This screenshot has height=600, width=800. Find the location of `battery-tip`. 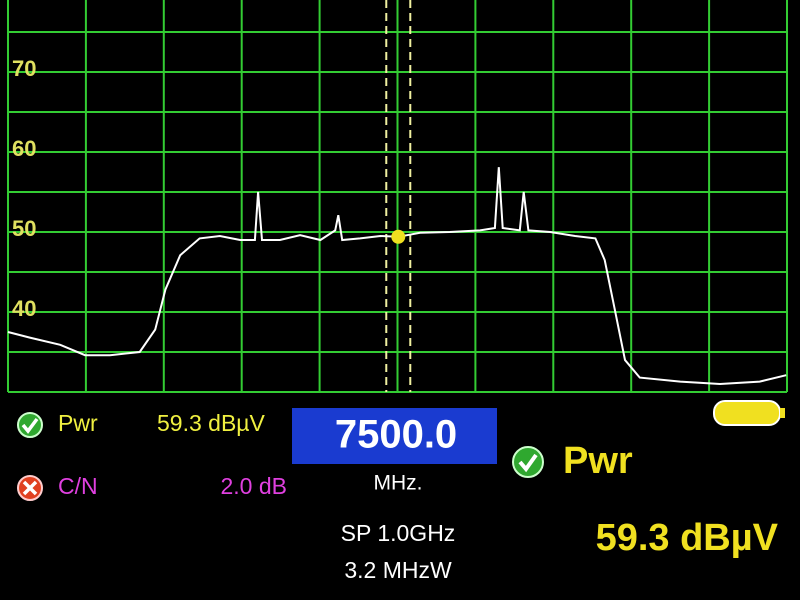

battery-tip is located at coordinates (782, 413).